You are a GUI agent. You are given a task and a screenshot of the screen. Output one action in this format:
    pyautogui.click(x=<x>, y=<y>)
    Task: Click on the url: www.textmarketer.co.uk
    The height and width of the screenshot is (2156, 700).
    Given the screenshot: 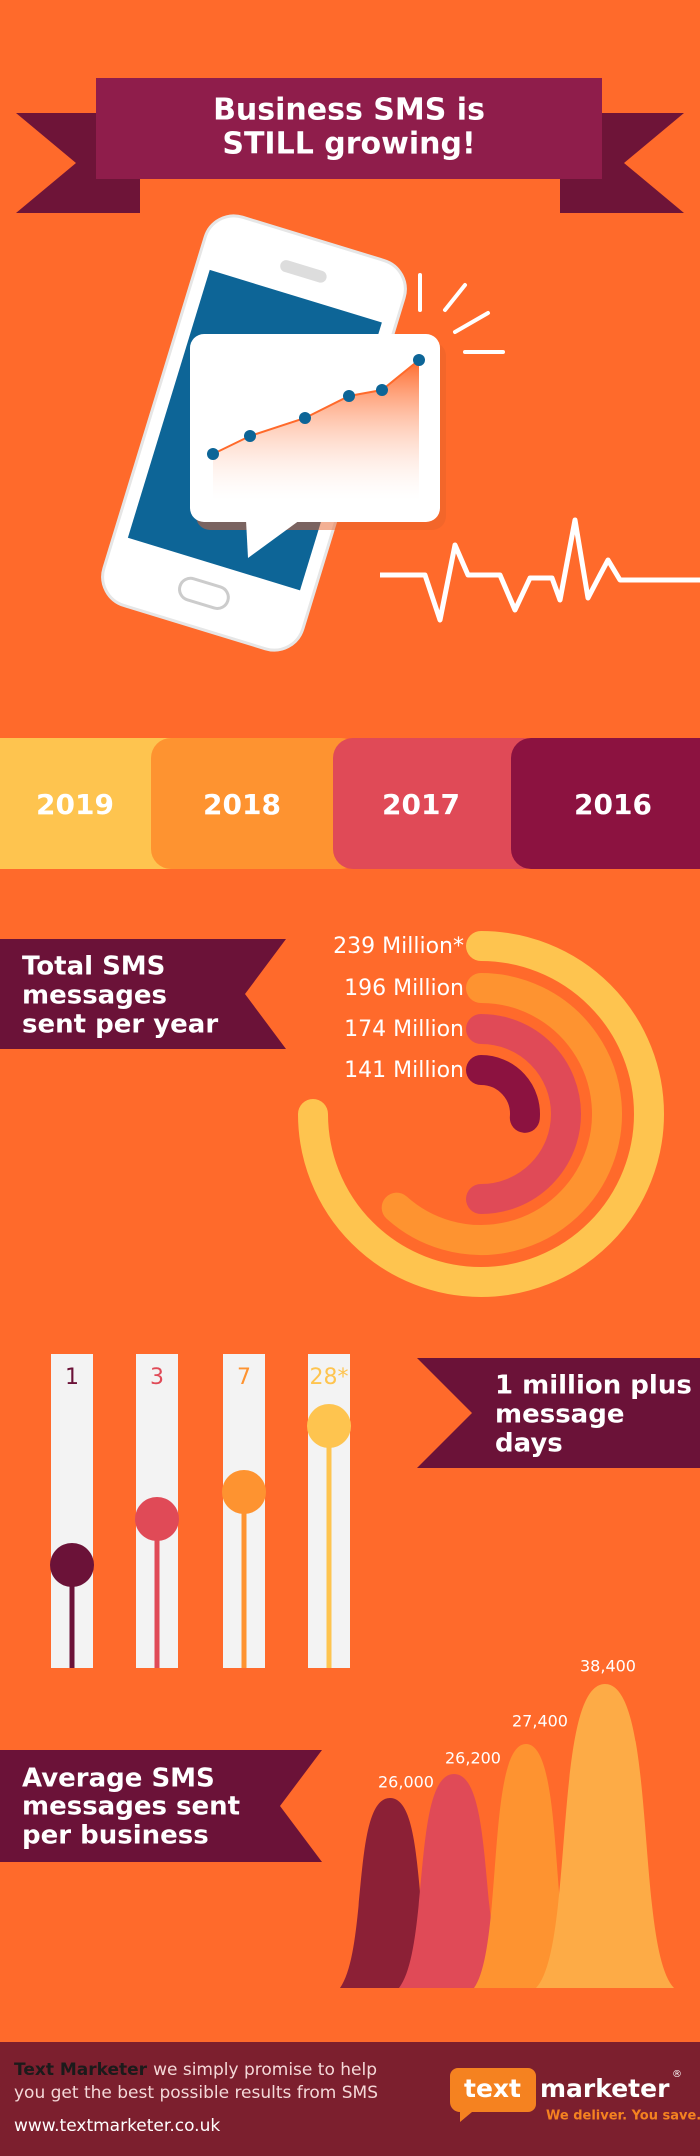 What is the action you would take?
    pyautogui.click(x=117, y=2126)
    